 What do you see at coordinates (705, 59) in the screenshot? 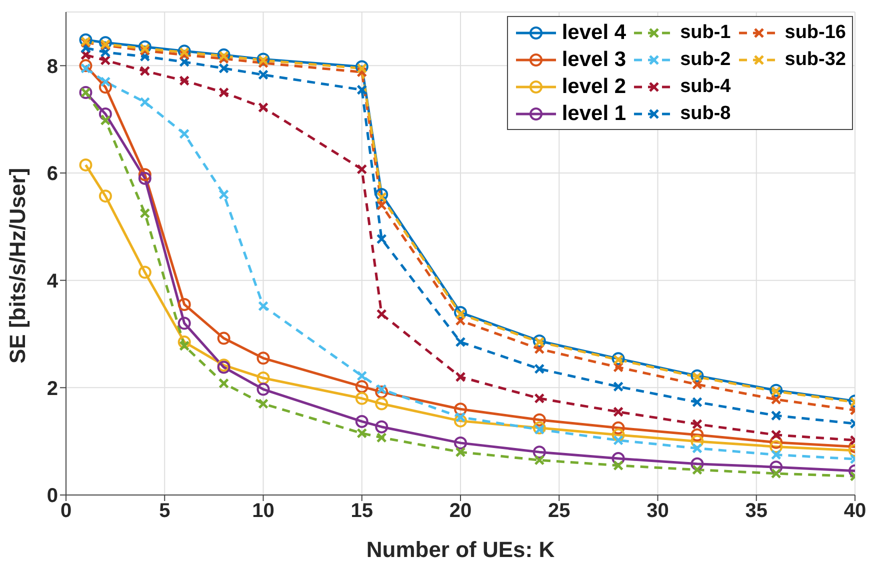
I see `legend-label: sub-2` at bounding box center [705, 59].